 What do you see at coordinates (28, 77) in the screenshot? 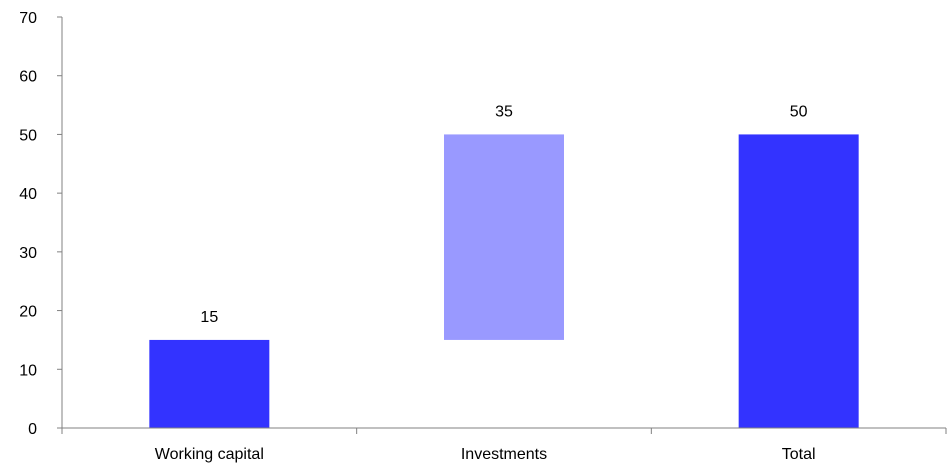
I see `y-tick-label-6: 60` at bounding box center [28, 77].